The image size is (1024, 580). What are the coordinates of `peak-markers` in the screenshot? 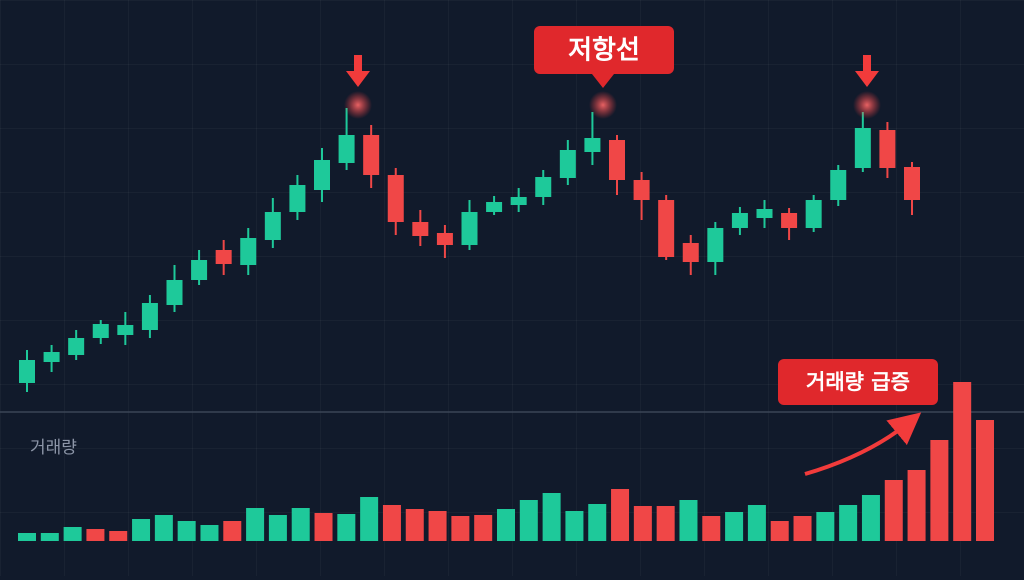 It's located at (612, 87).